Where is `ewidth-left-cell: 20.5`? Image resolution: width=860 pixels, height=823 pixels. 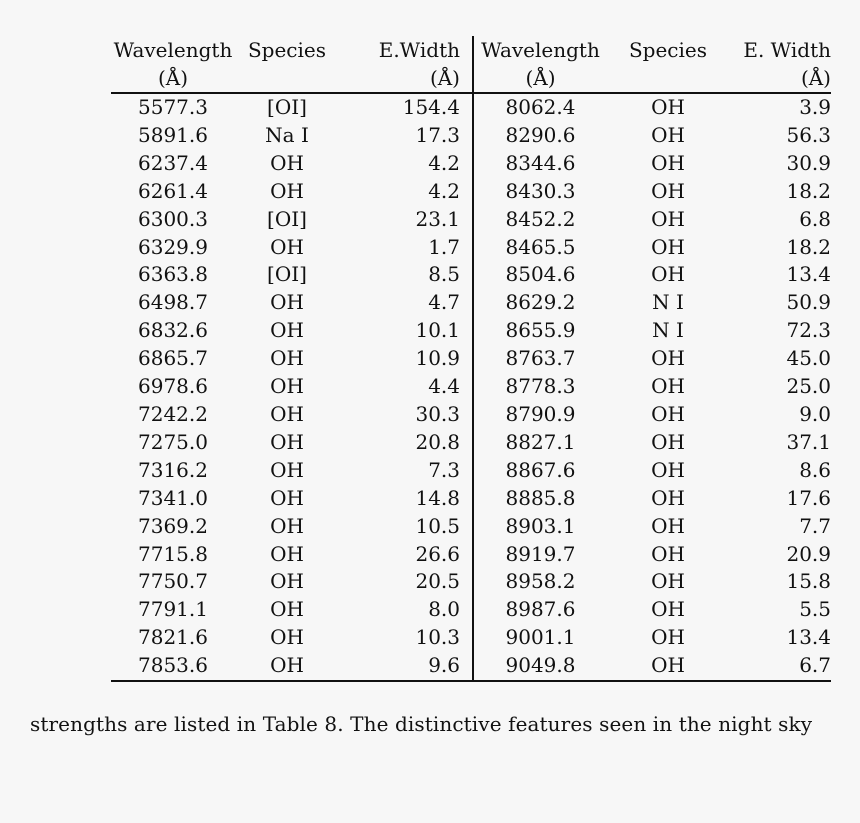 ewidth-left-cell: 20.5 is located at coordinates (406, 582).